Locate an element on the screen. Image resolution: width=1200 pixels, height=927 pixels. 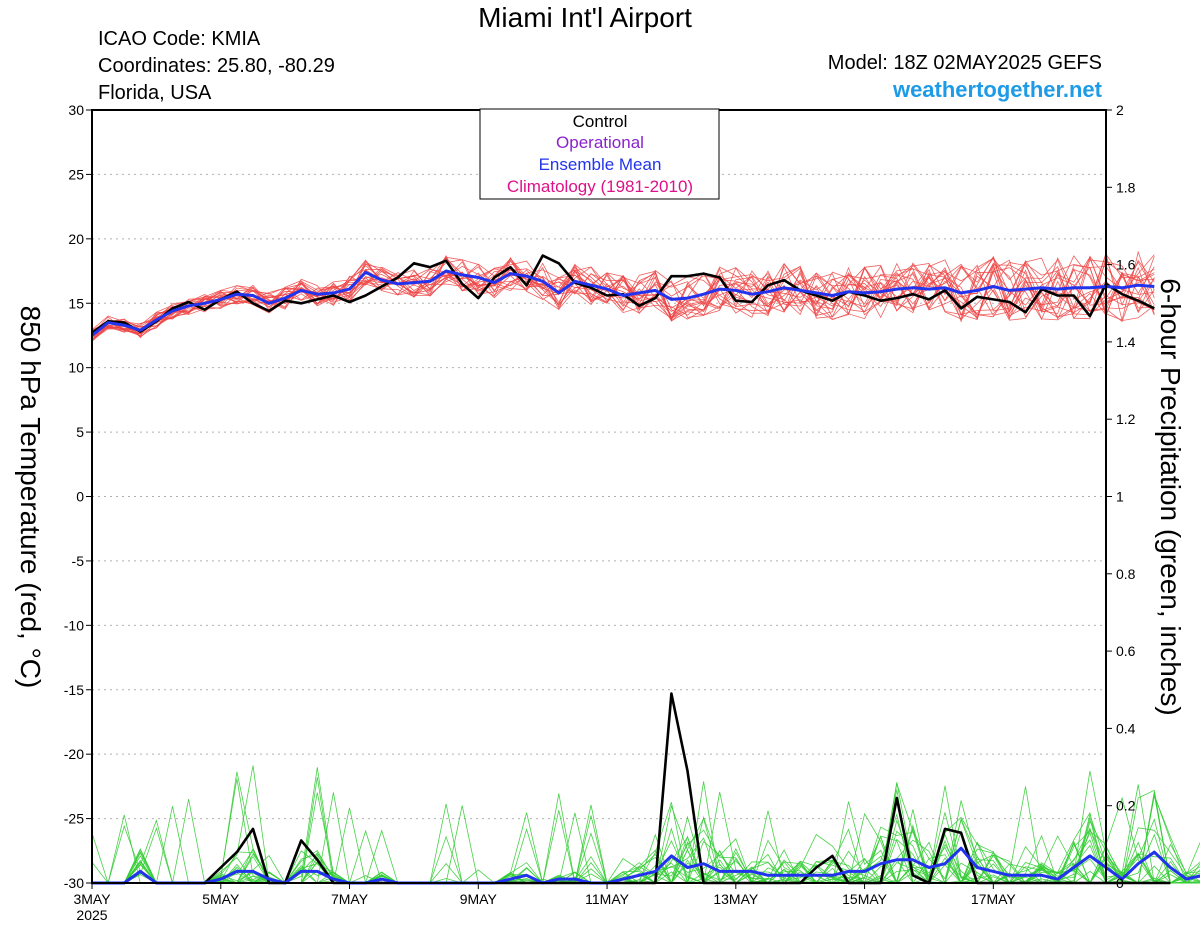
y-tick-label-left: 15 is located at coordinates (76, 303).